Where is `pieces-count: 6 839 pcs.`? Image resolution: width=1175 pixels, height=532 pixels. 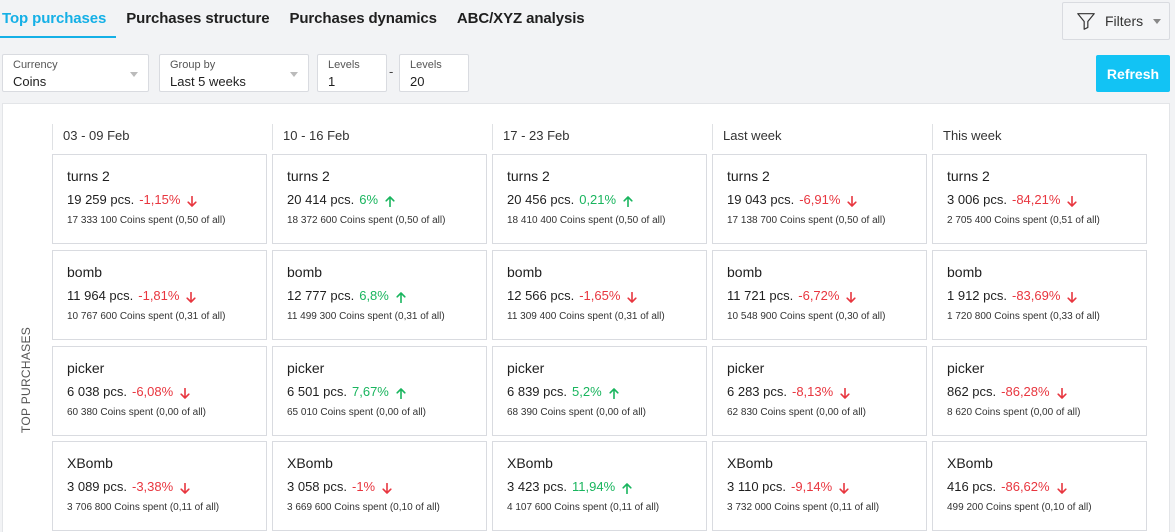 pieces-count: 6 839 pcs. is located at coordinates (537, 391).